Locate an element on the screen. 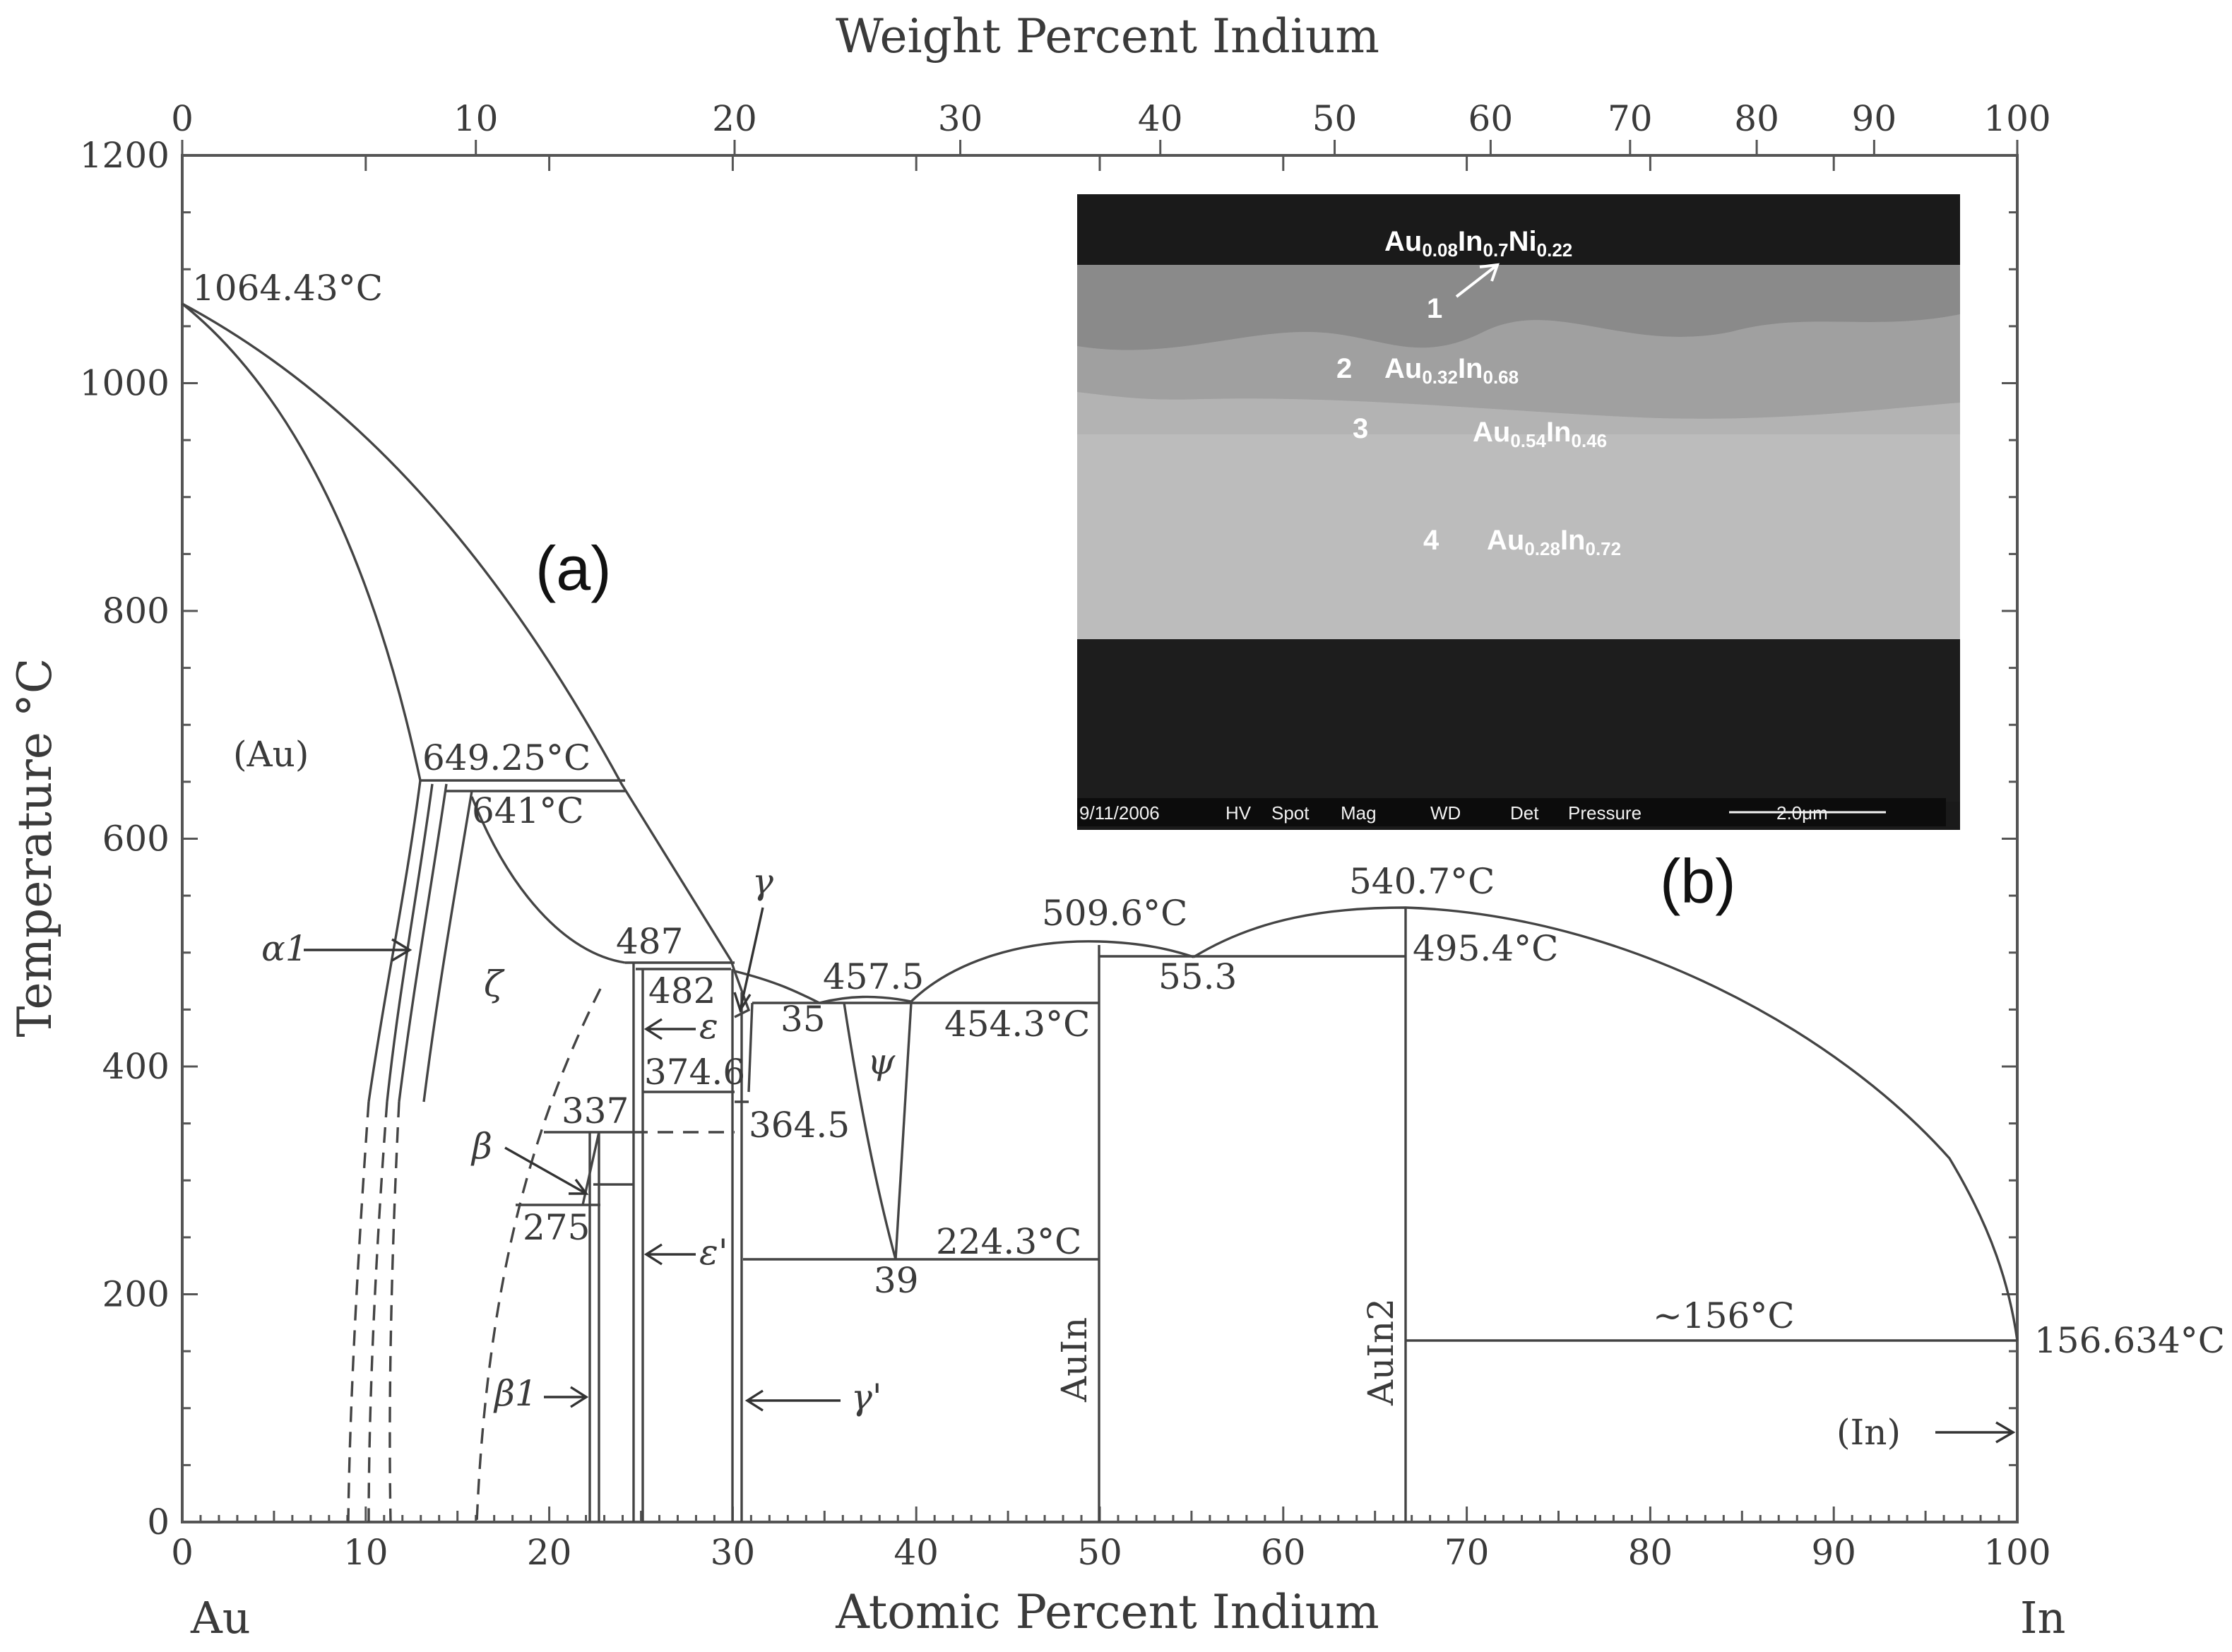 The width and height of the screenshot is (2232, 1652). top-tick-label: 40 is located at coordinates (1160, 118).